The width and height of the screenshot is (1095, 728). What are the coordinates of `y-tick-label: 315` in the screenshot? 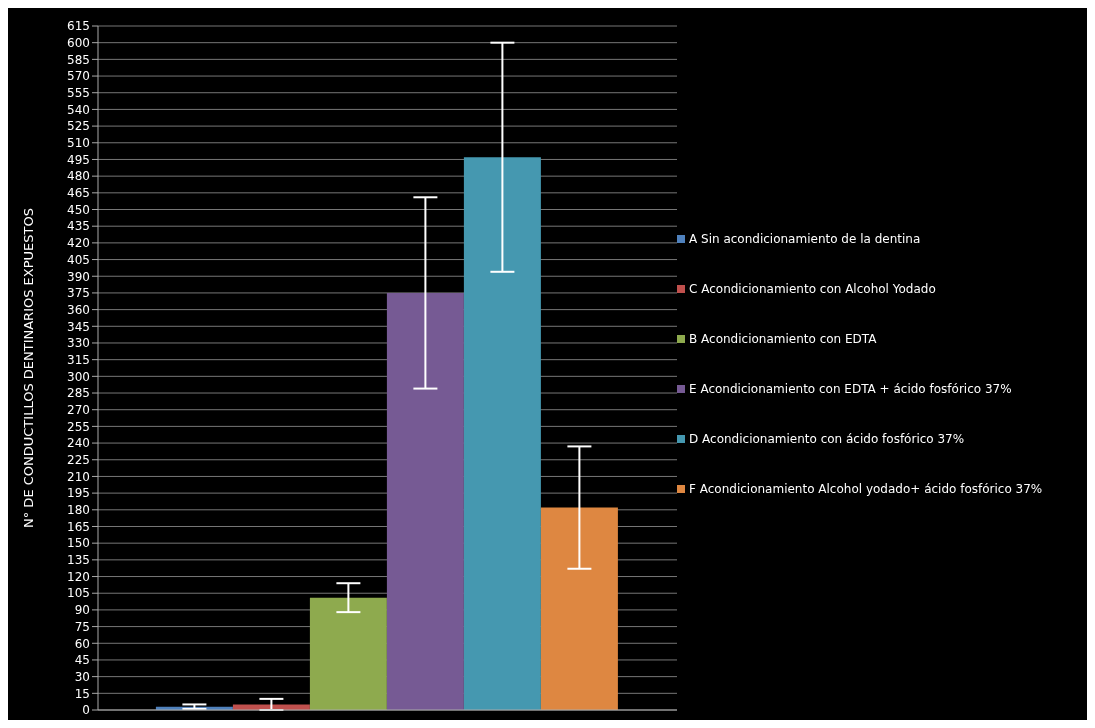 It's located at (78, 359).